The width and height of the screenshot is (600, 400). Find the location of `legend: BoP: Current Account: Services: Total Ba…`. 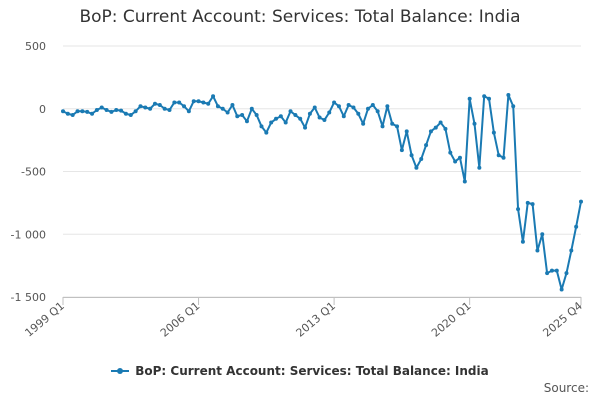

legend: BoP: Current Account: Services: Total Ba… is located at coordinates (300, 371).